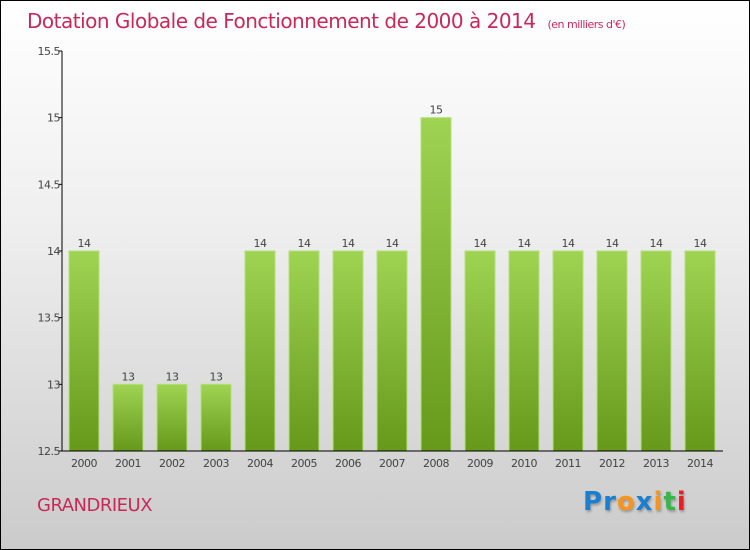 This screenshot has height=550, width=750. Describe the element at coordinates (568, 351) in the screenshot. I see `bar-2011` at that location.